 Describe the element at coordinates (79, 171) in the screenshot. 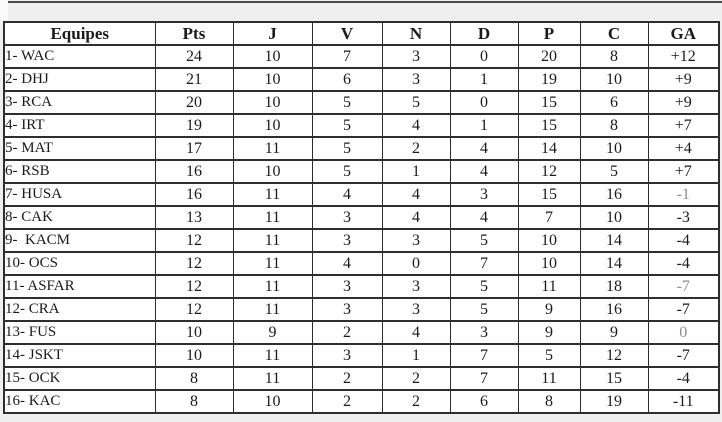

I see `team-cell: 6- RSB` at that location.